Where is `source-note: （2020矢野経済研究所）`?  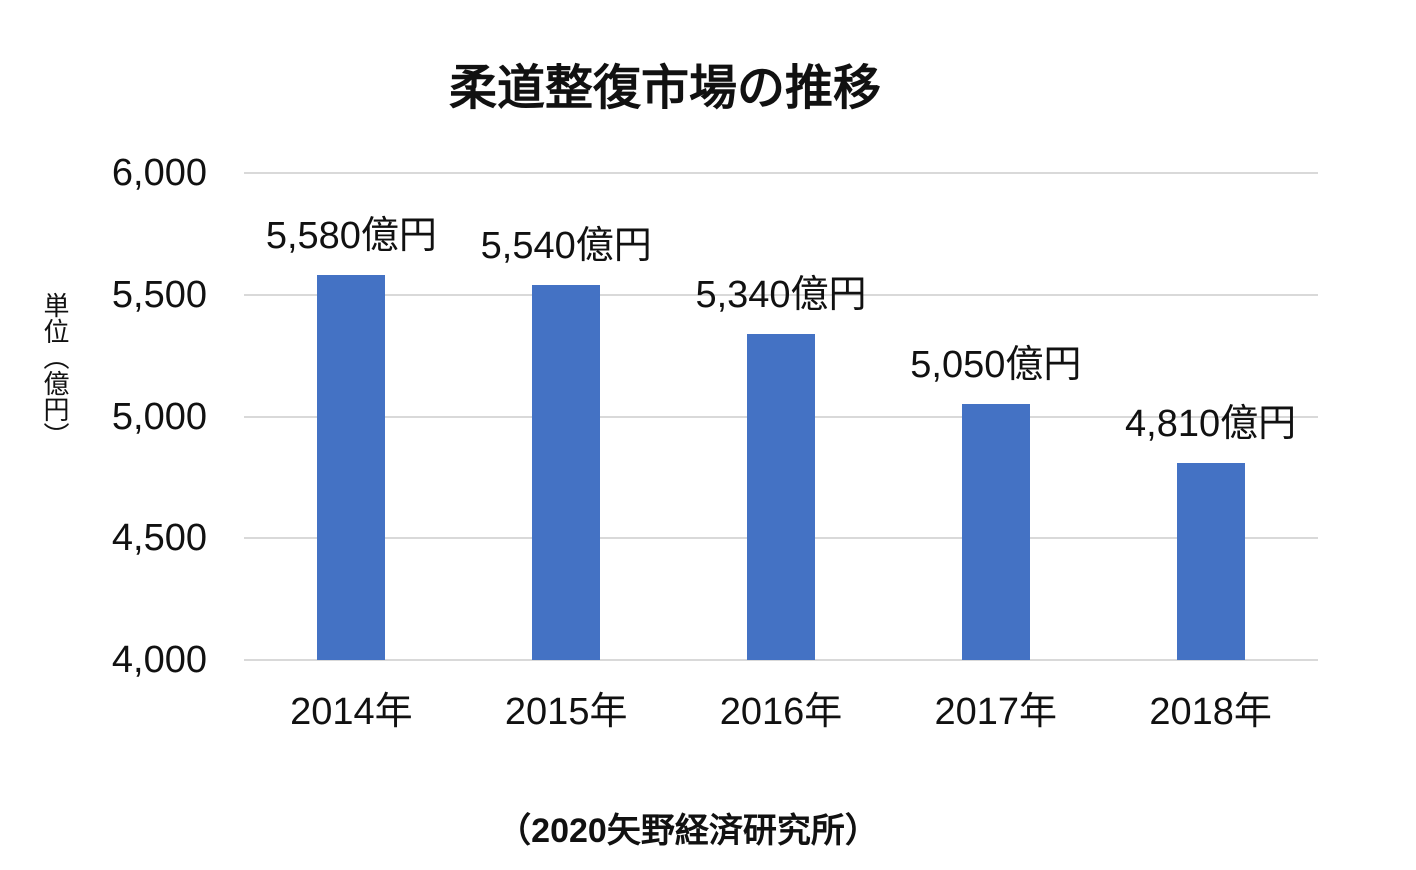 source-note: （2020矢野経済研究所） is located at coordinates (688, 831).